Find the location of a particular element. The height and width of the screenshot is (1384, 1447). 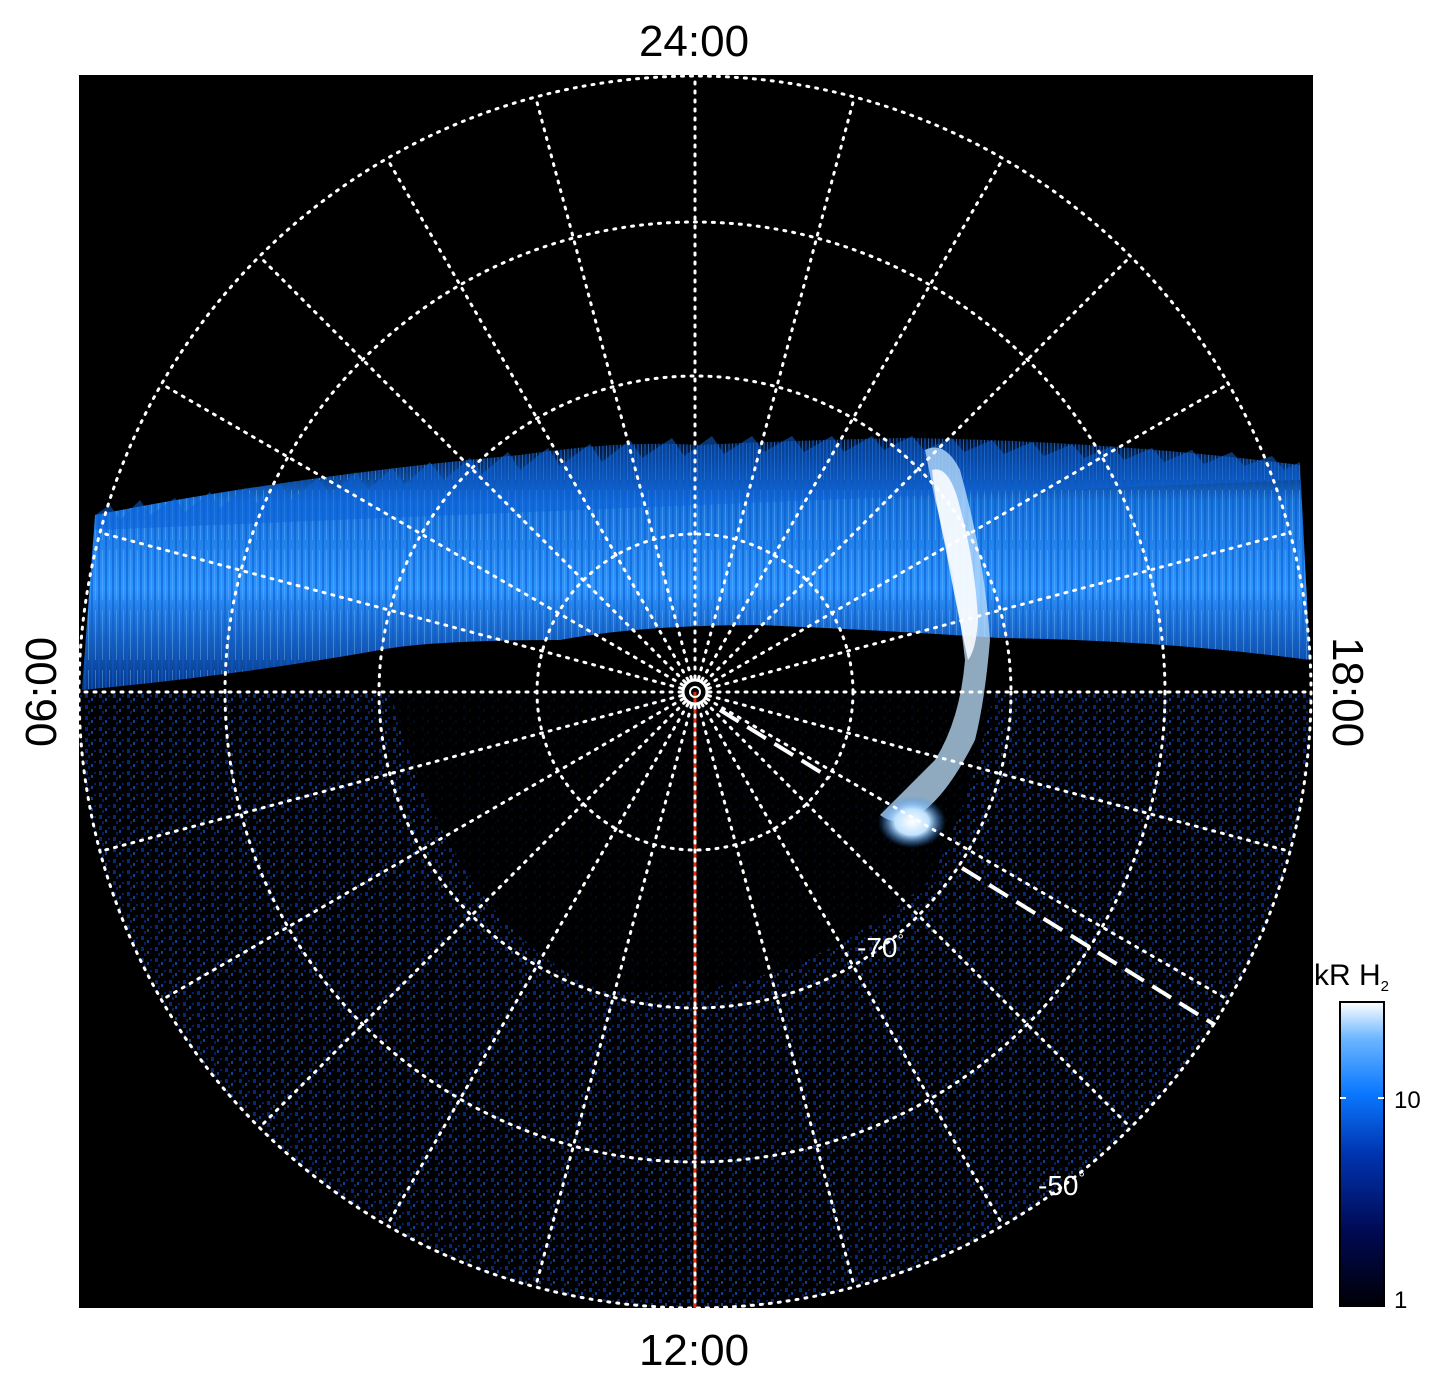

latitude-label-inner: -70° is located at coordinates (880, 947).